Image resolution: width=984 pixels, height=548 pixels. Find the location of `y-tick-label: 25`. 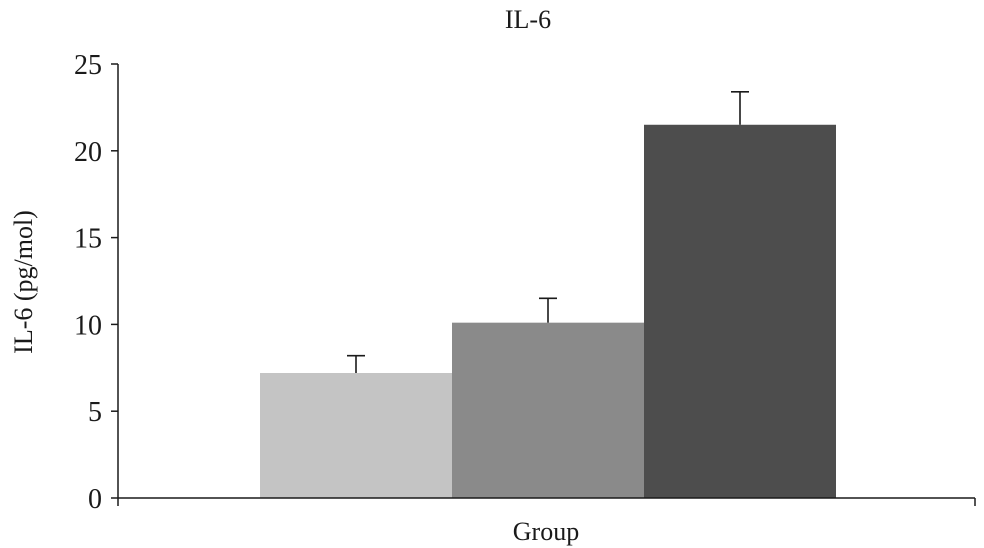

y-tick-label: 25 is located at coordinates (88, 65).